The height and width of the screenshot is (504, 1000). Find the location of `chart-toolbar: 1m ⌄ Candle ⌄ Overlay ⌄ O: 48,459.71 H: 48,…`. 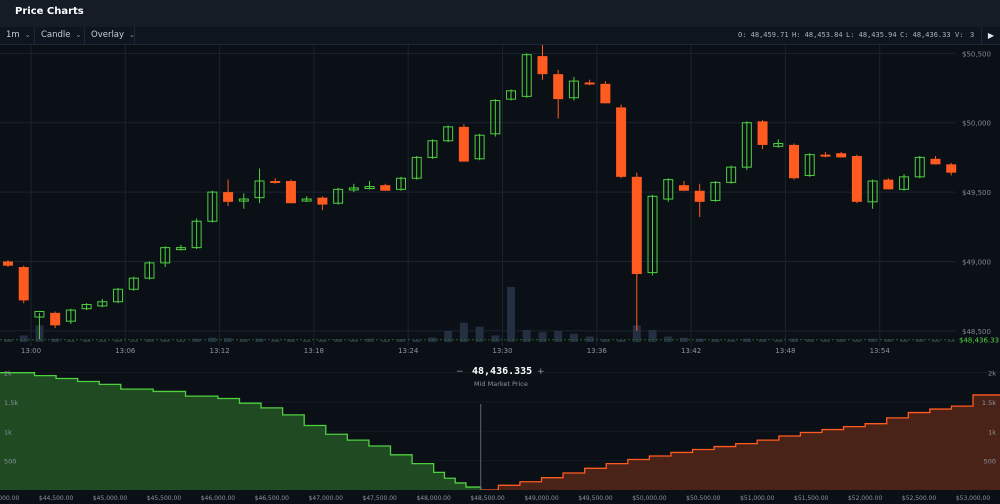

chart-toolbar: 1m ⌄ Candle ⌄ Overlay ⌄ O: 48,459.71 H: 48,… is located at coordinates (500, 36).